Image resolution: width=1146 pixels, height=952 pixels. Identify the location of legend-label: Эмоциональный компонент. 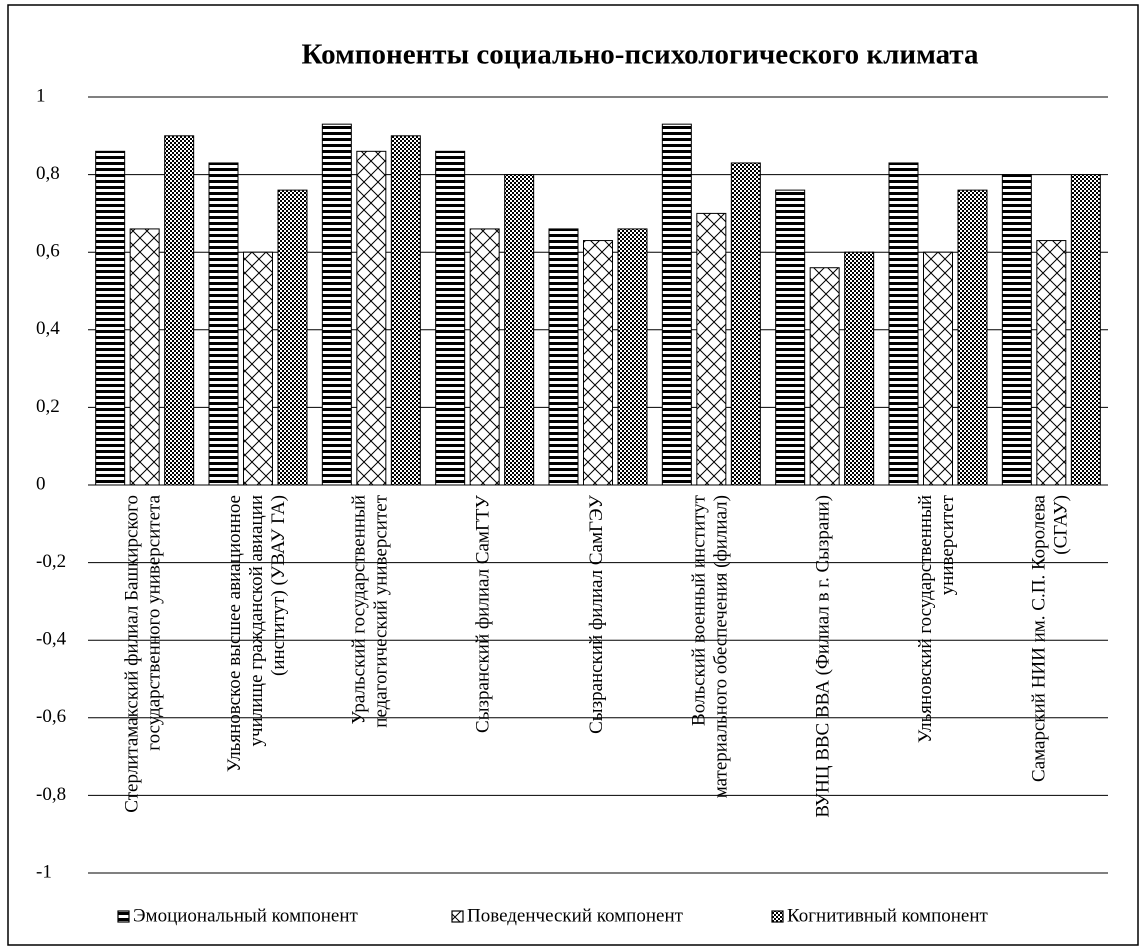
(246, 915).